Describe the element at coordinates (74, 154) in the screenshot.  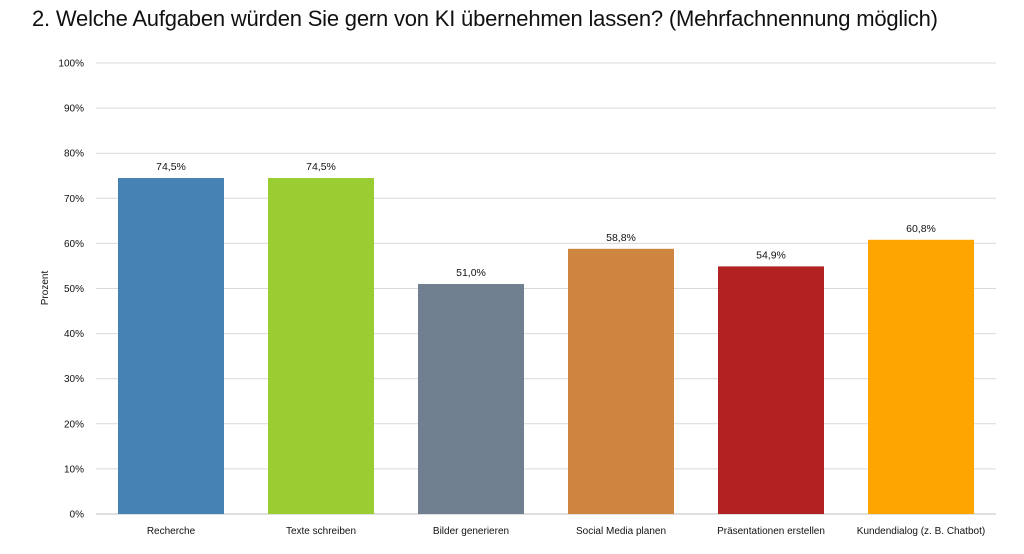
I see `y-tick-label: 80%` at that location.